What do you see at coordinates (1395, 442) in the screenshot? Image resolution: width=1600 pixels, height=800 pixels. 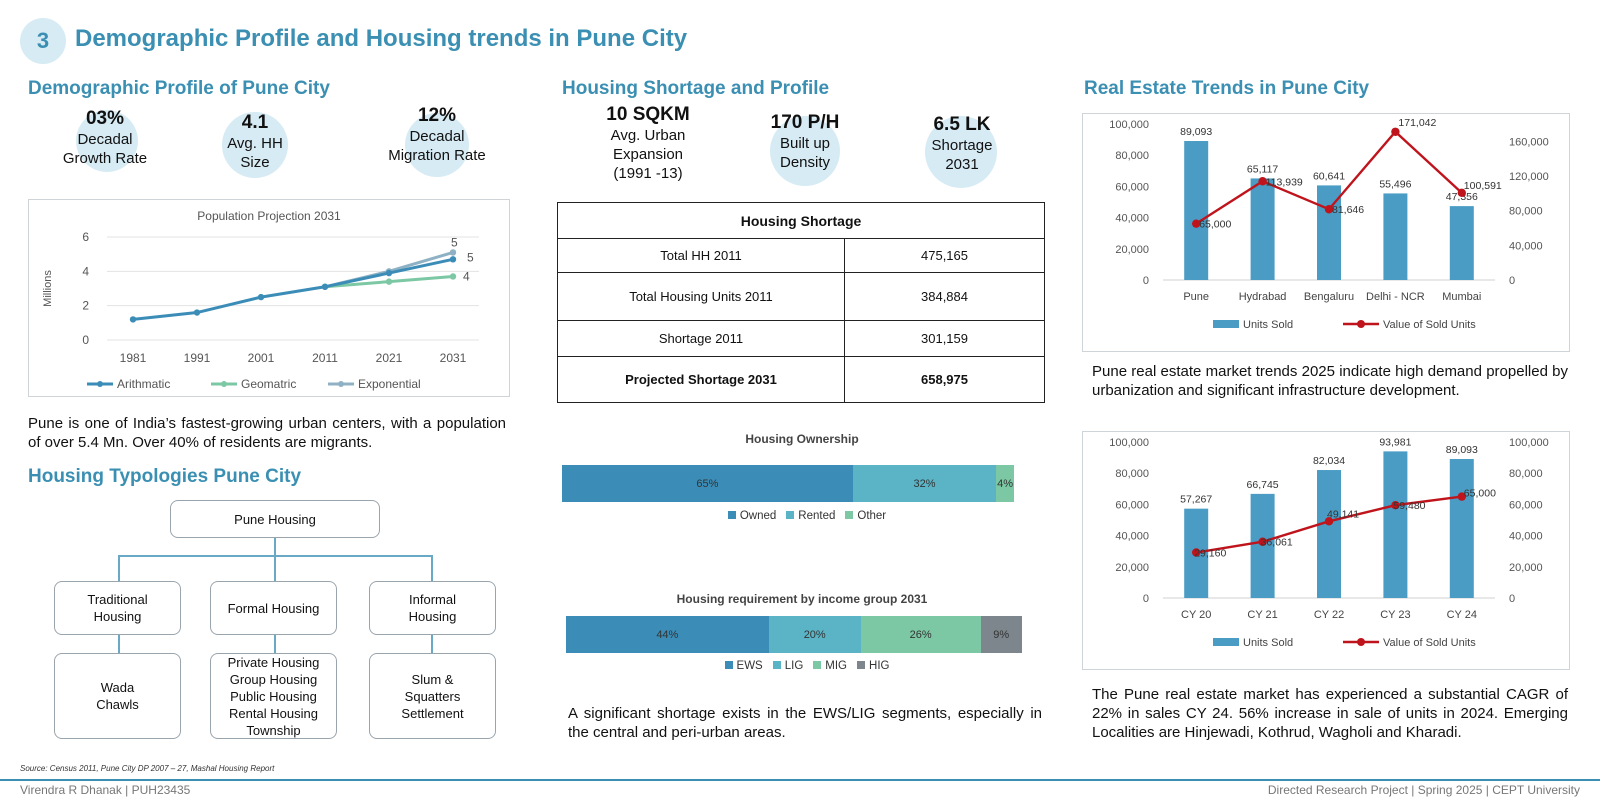 I see `bar-data-label: 93,981` at bounding box center [1395, 442].